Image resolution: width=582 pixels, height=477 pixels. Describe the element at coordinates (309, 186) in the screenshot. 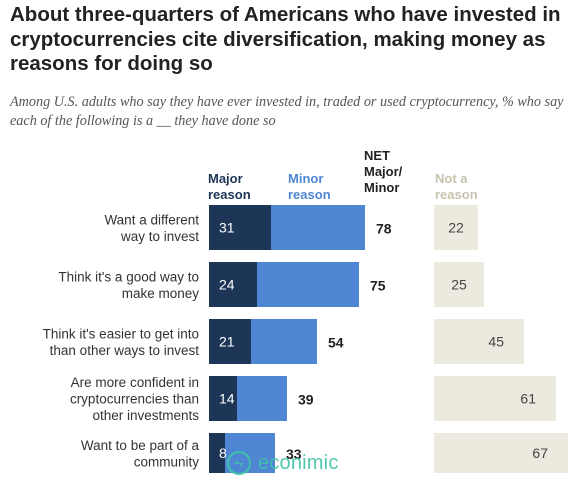

I see `header-minor-reason: Minor reason` at that location.